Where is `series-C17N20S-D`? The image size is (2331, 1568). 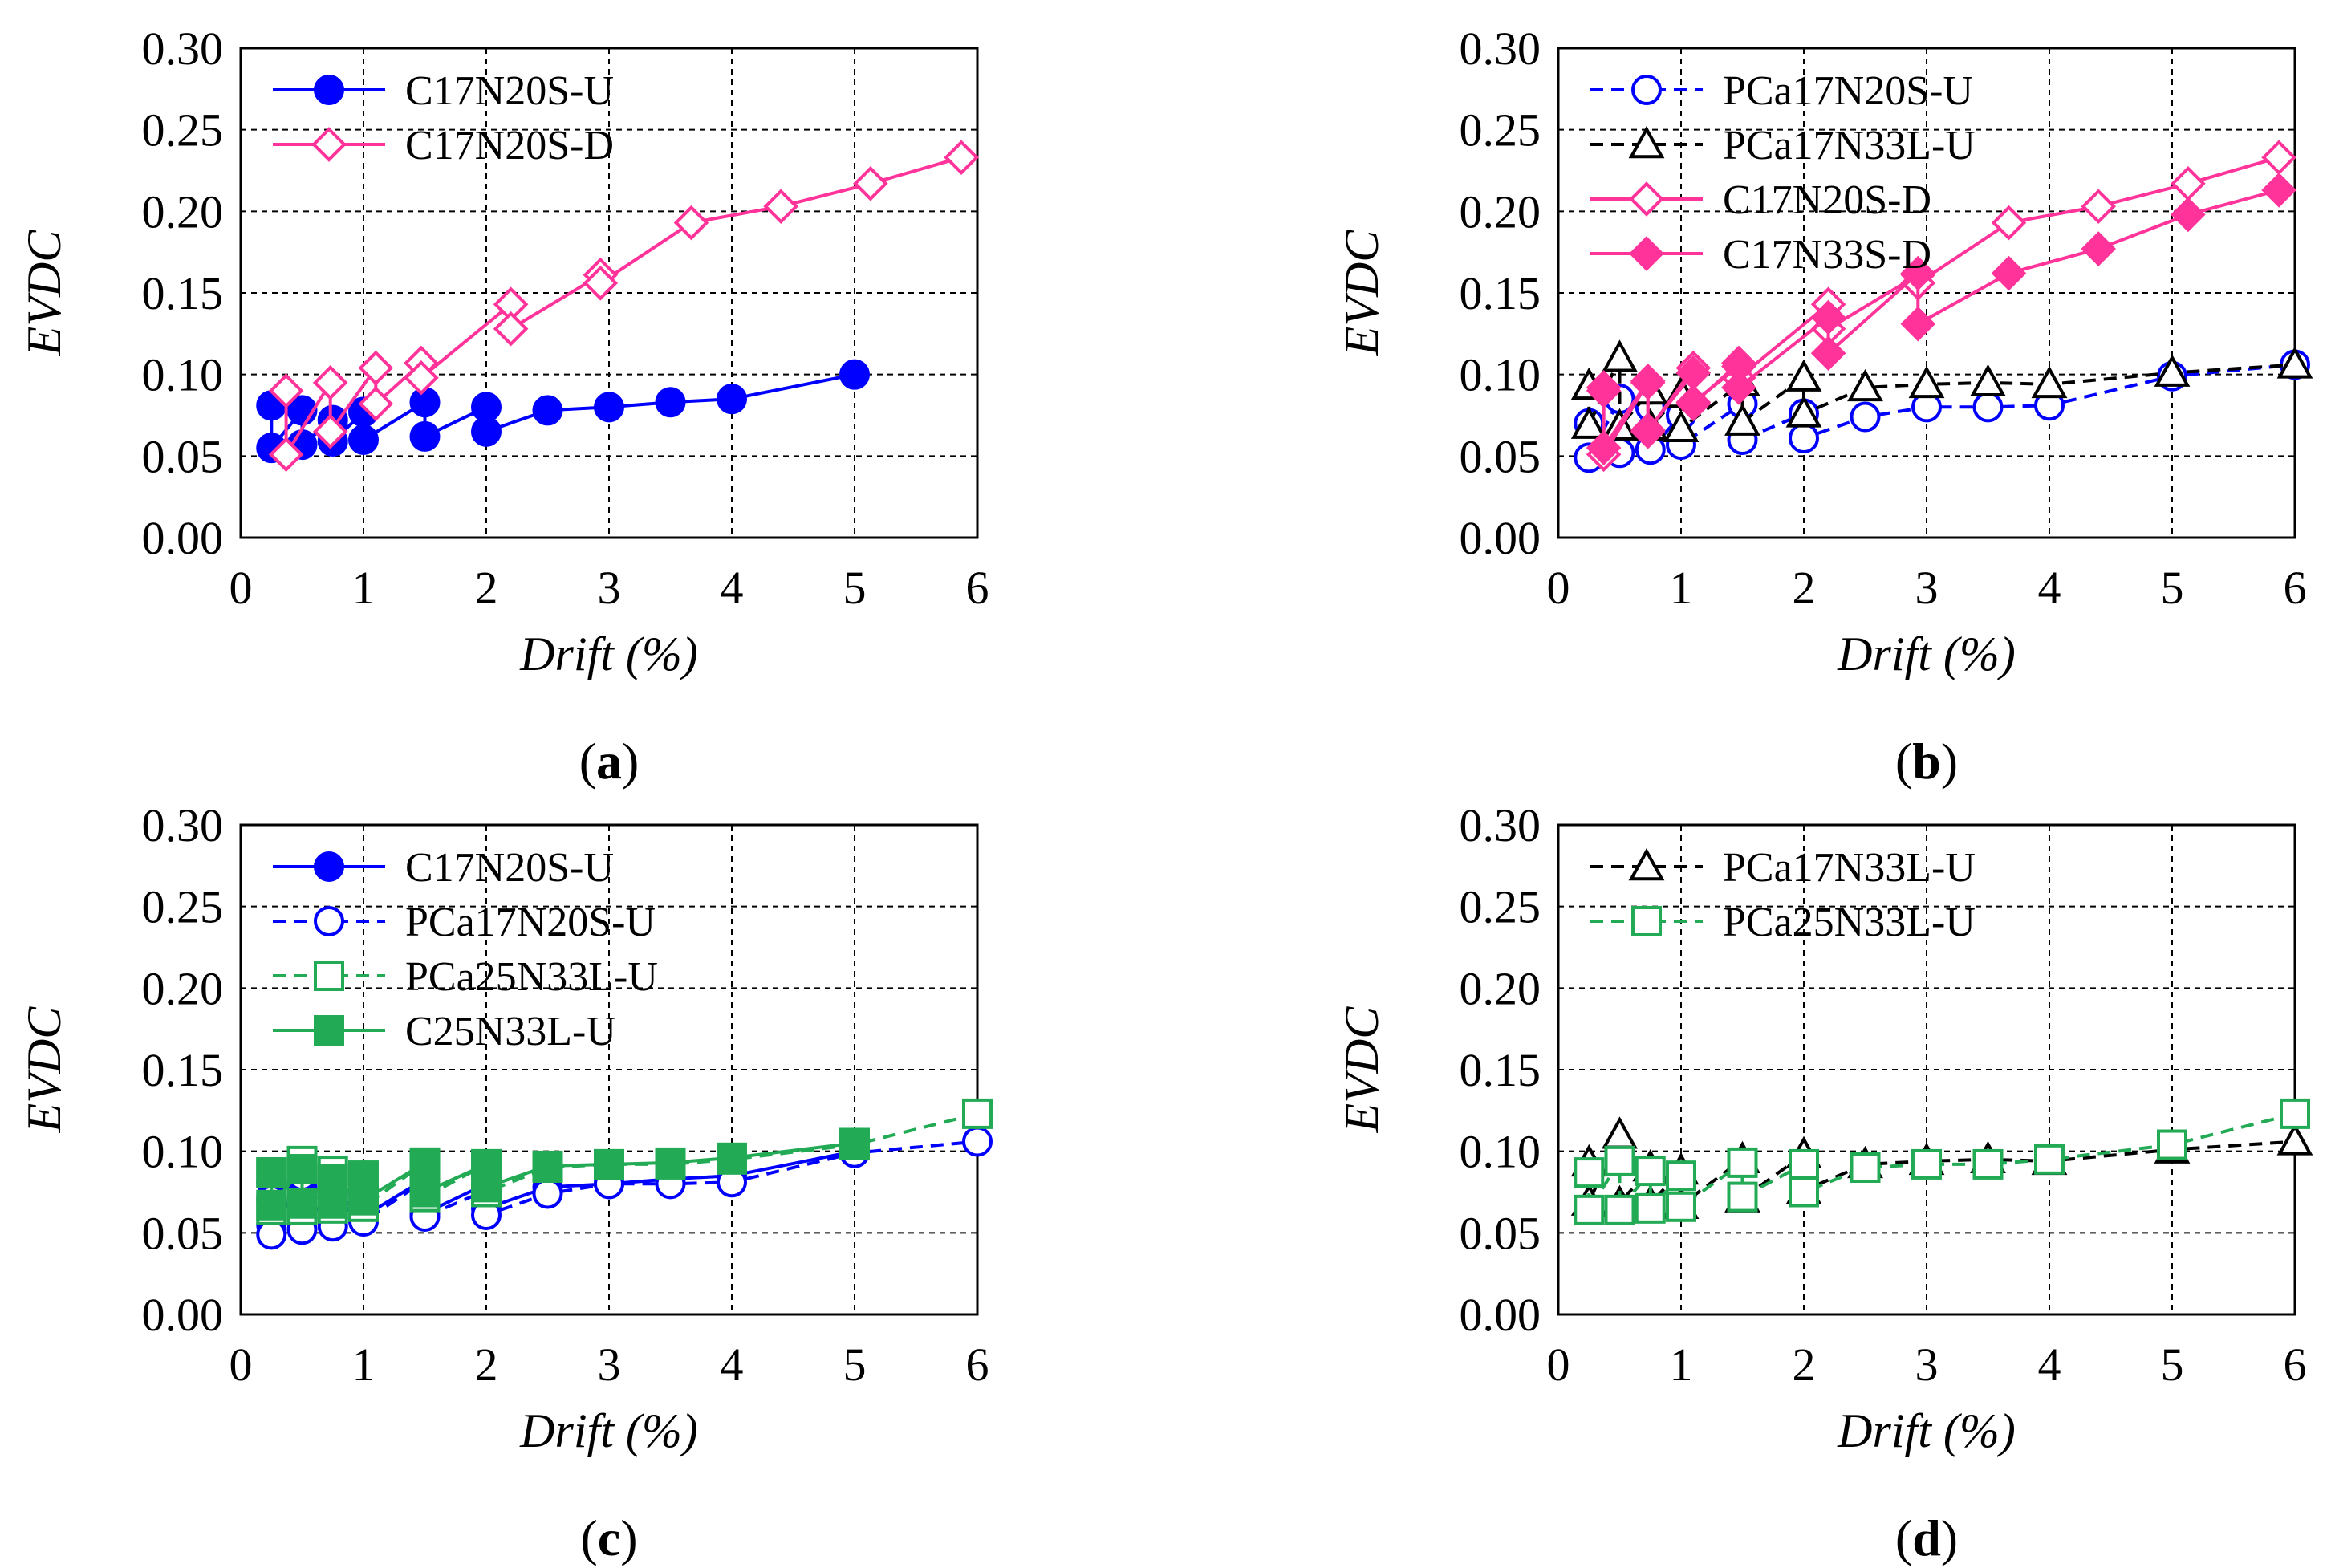
series-C17N20S-D is located at coordinates (623, 306).